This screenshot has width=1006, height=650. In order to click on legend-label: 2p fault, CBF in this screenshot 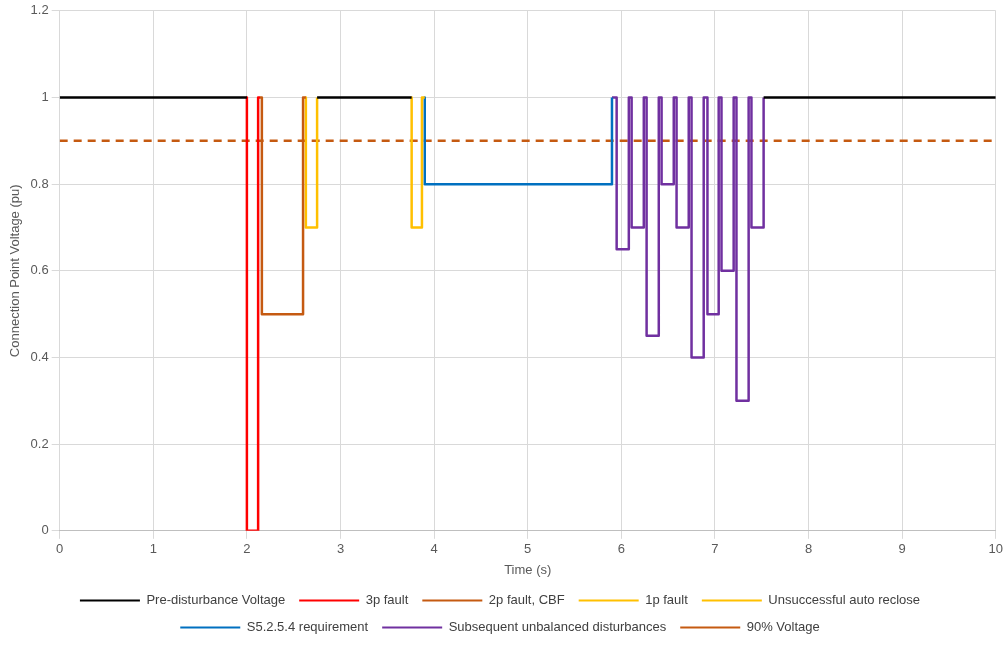, I will do `click(526, 600)`.